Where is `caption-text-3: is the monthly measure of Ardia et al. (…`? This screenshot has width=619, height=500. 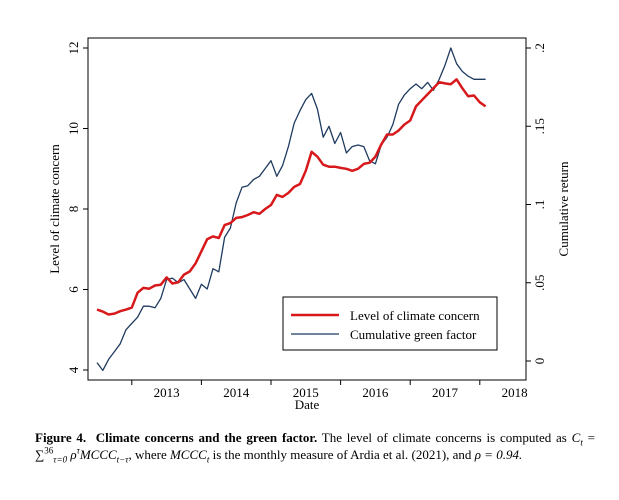 caption-text-3: is the monthly measure of Ardia et al. (… is located at coordinates (342, 454).